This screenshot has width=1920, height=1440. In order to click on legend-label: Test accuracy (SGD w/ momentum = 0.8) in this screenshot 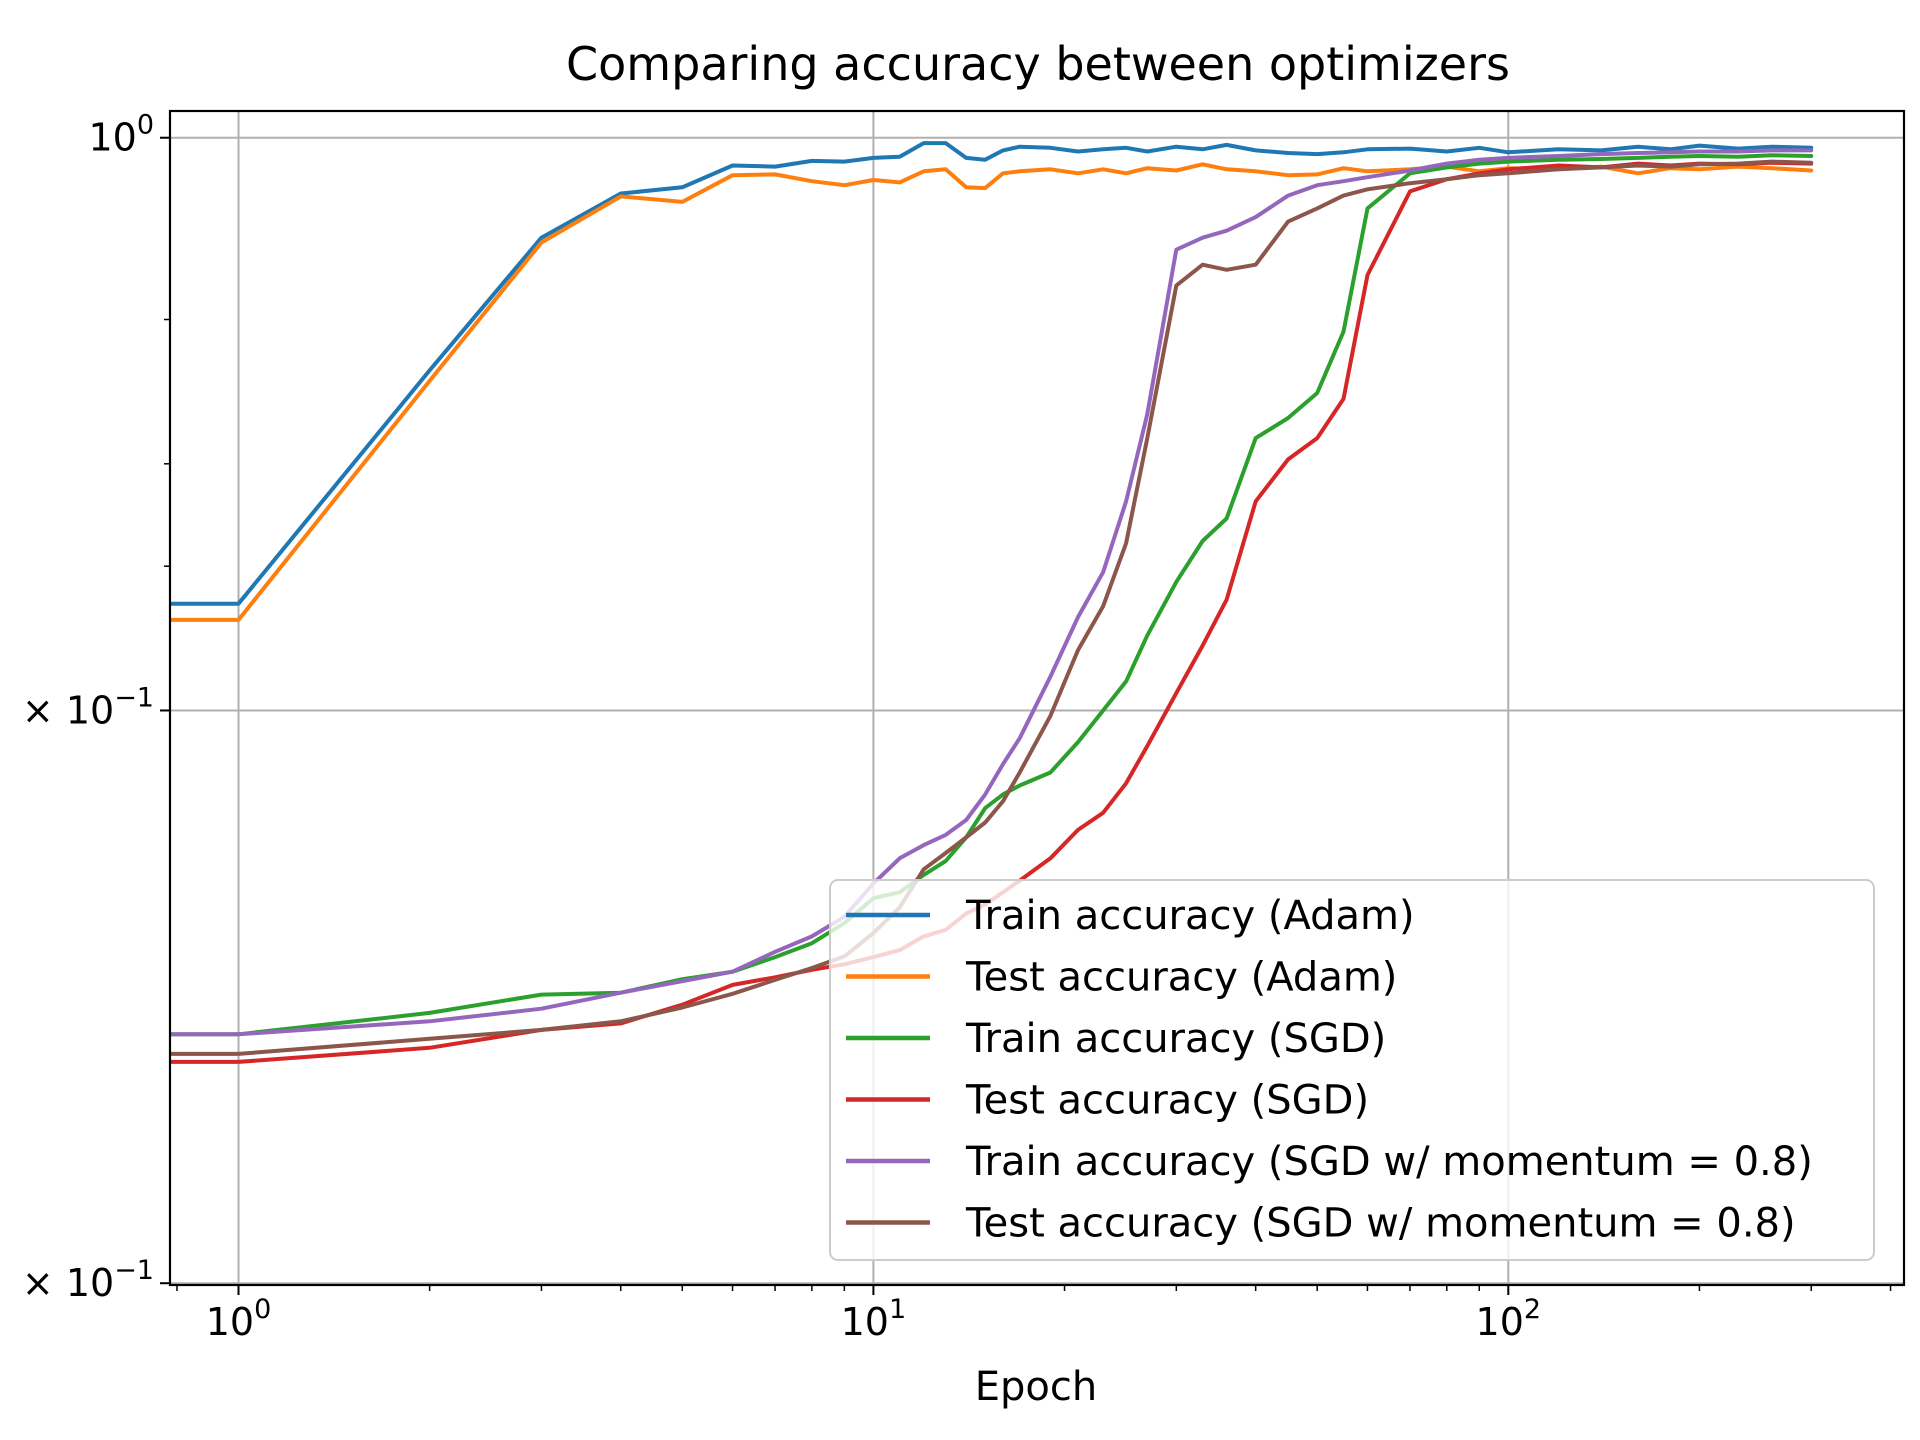, I will do `click(1380, 1224)`.